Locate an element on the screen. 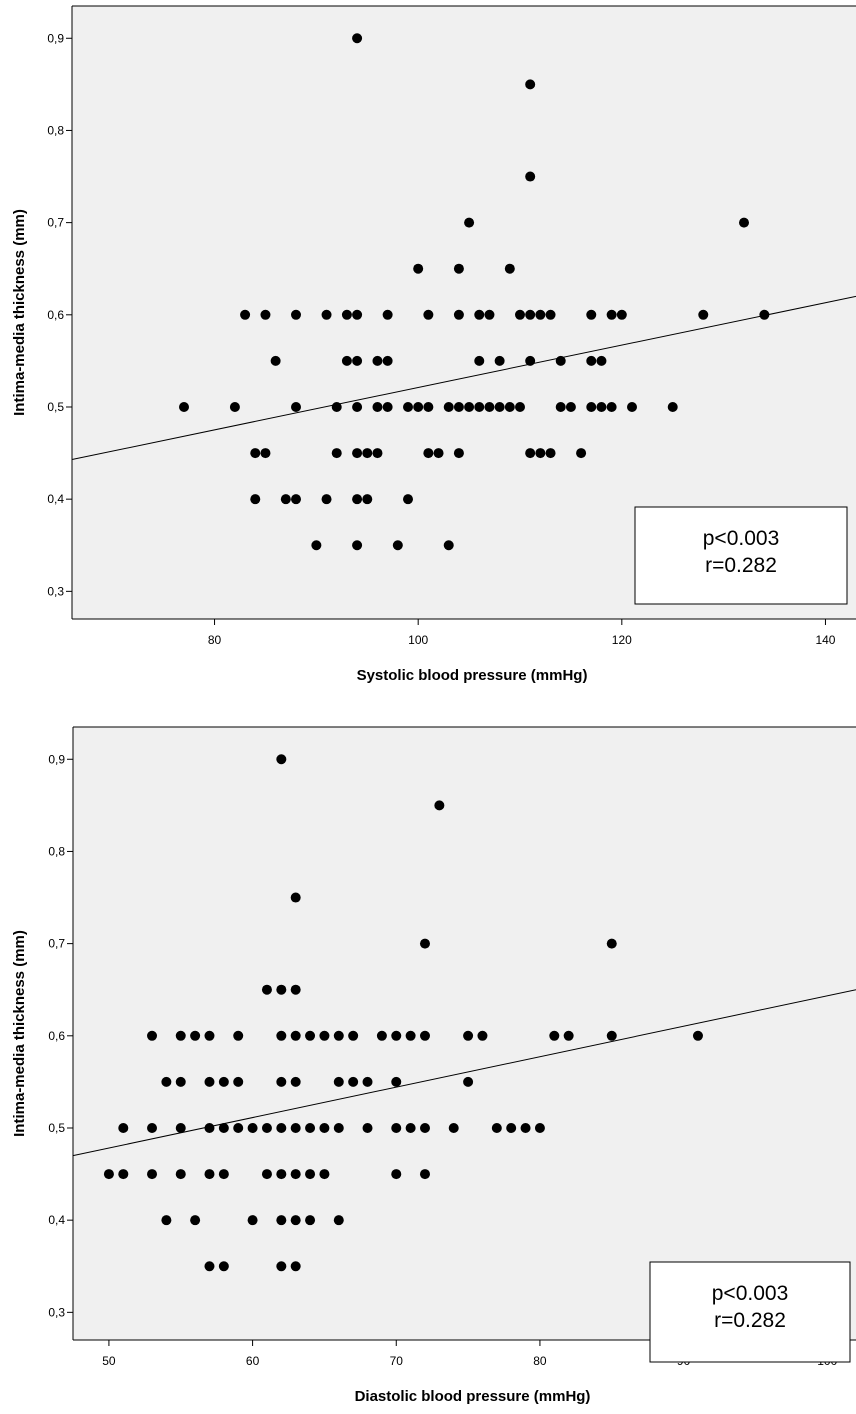 The height and width of the screenshot is (1414, 856). y-tick-label: 0,3 is located at coordinates (55, 591).